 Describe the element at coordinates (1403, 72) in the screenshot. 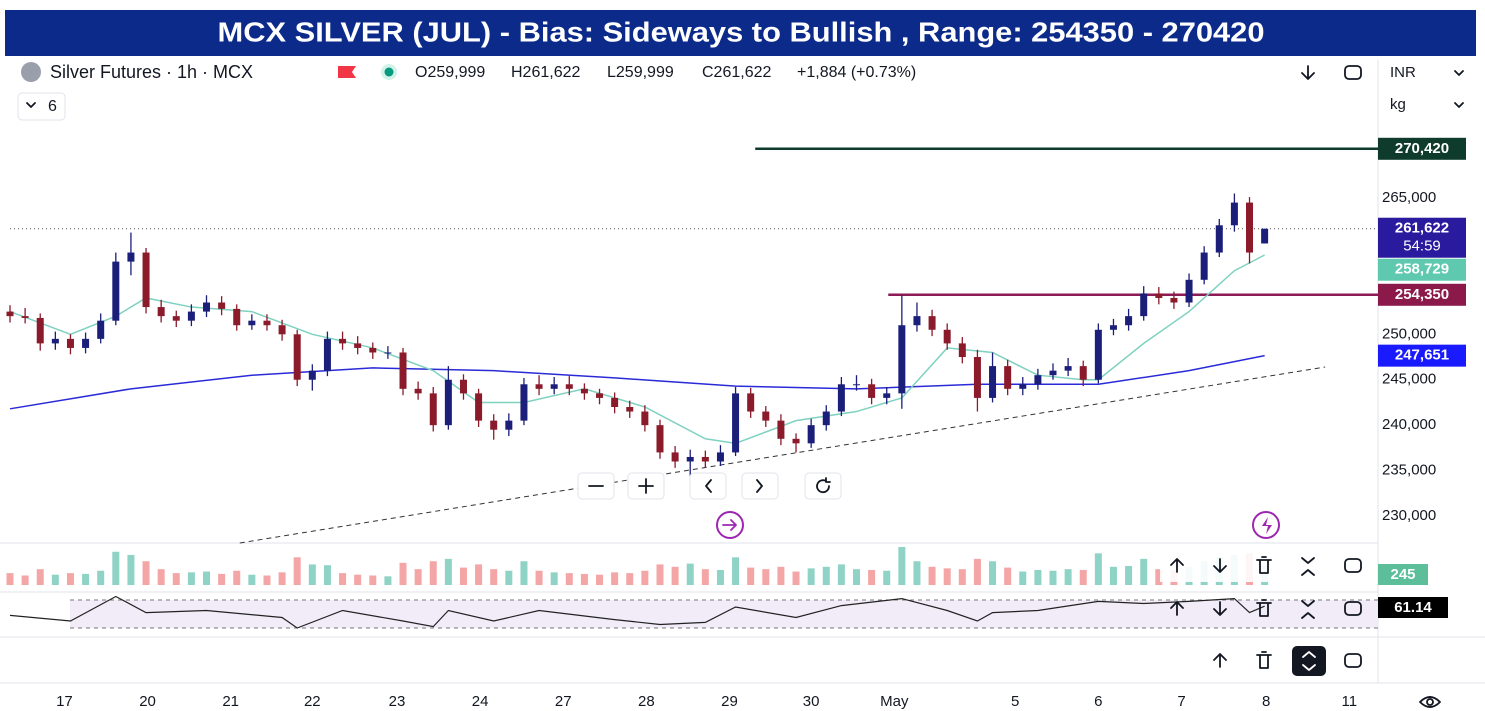

I see `currency: INR` at that location.